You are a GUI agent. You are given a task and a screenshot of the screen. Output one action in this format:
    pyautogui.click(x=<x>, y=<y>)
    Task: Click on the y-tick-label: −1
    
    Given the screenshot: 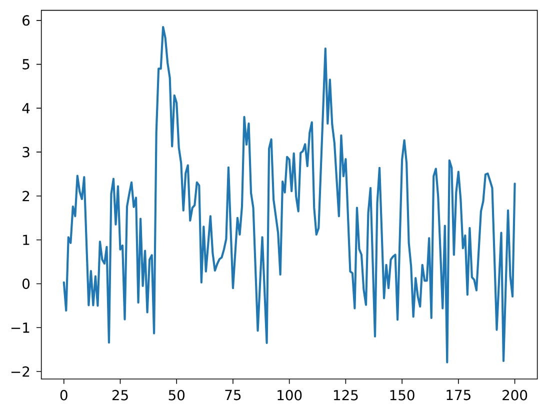 What is the action you would take?
    pyautogui.click(x=20, y=327)
    